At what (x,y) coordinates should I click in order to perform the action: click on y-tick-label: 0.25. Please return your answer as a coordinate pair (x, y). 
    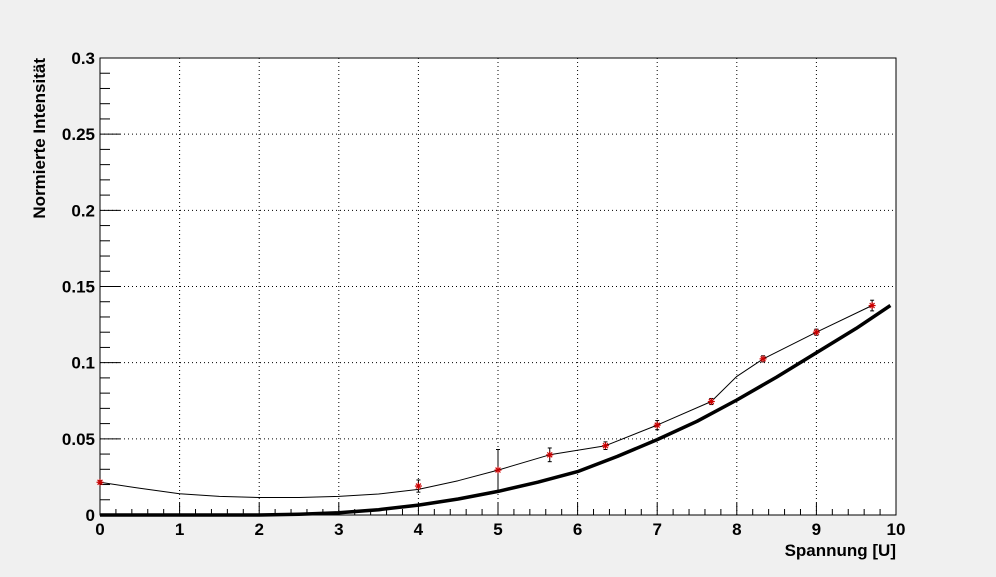
    Looking at the image, I should click on (78, 134).